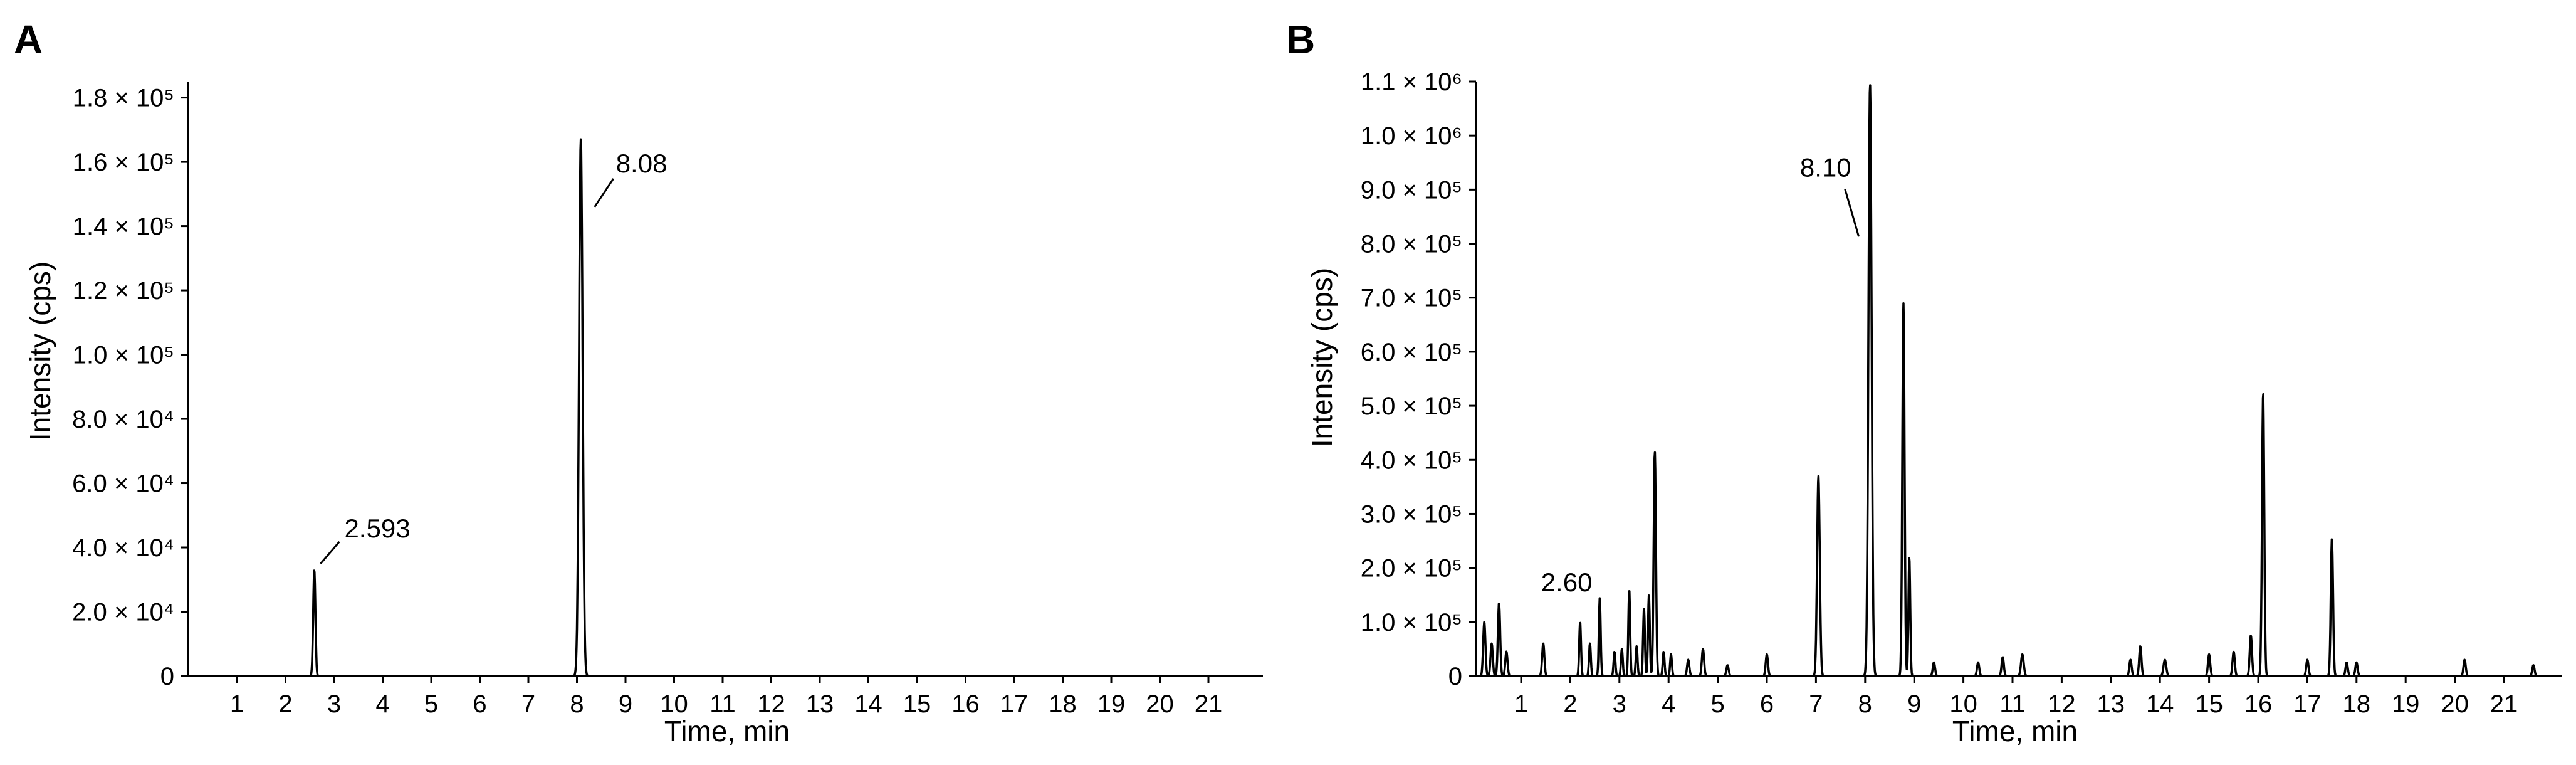  Describe the element at coordinates (123, 419) in the screenshot. I see `y-tick-label: 8.0 × 10⁴` at that location.